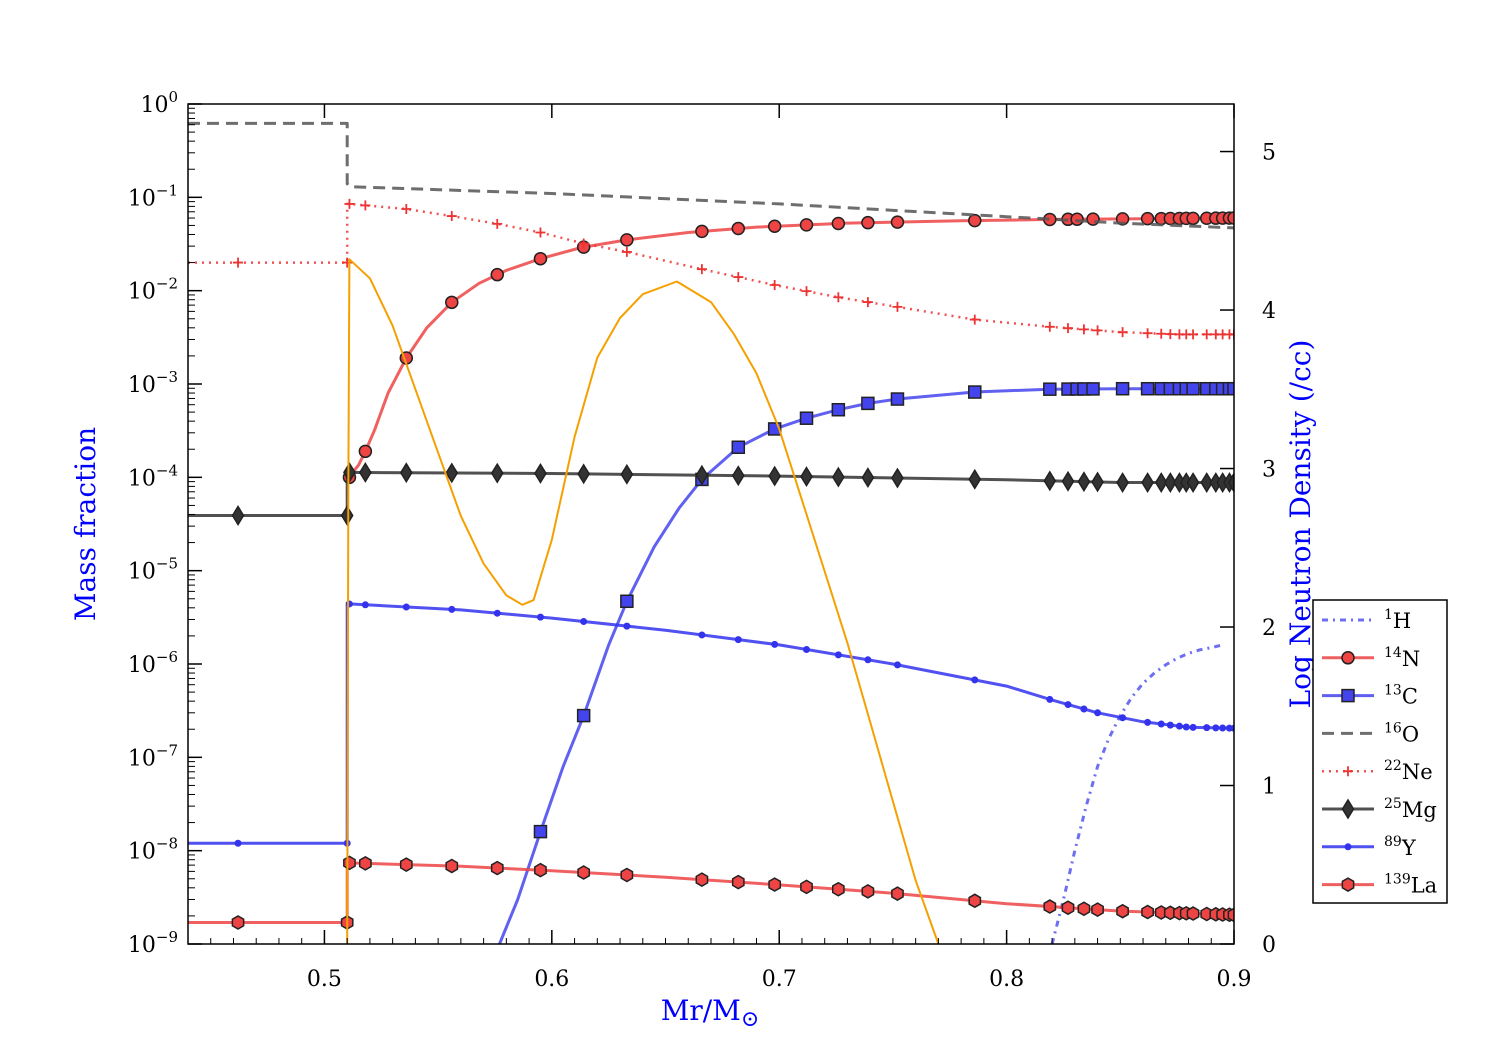 Image resolution: width=1500 pixels, height=1050 pixels. I want to click on legend-element: H, so click(1402, 621).